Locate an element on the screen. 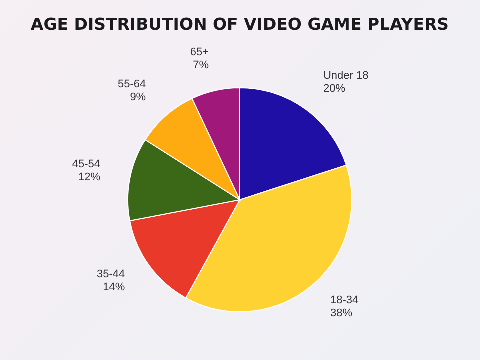 The width and height of the screenshot is (480, 360). chart-title: AGE DISTRIBUTION OF VIDEO GAME PLAYERS is located at coordinates (240, 24).